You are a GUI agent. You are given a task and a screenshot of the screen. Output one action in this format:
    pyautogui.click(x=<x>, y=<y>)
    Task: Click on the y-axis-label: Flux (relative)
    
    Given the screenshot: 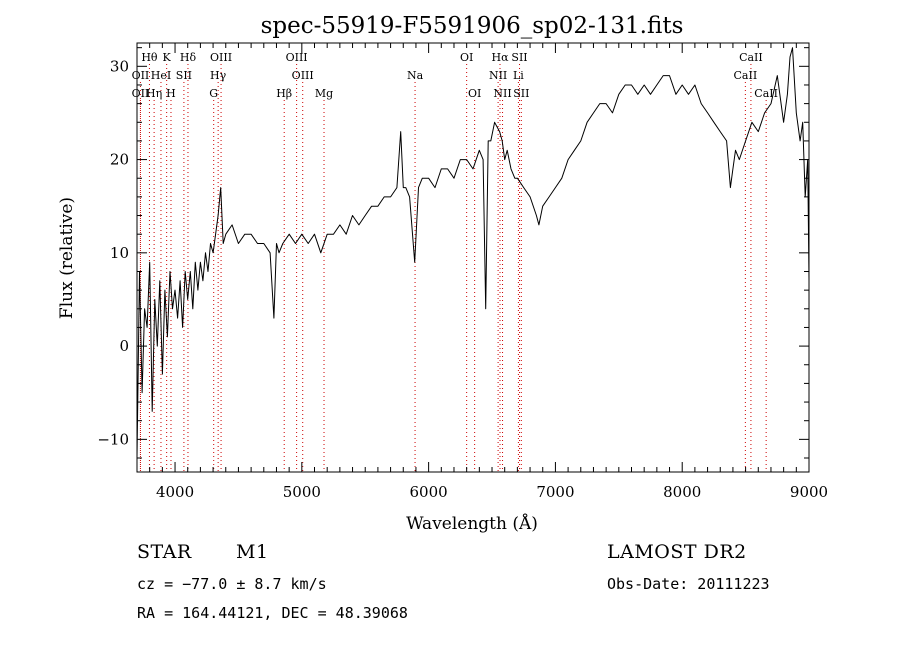 What is the action you would take?
    pyautogui.click(x=67, y=258)
    